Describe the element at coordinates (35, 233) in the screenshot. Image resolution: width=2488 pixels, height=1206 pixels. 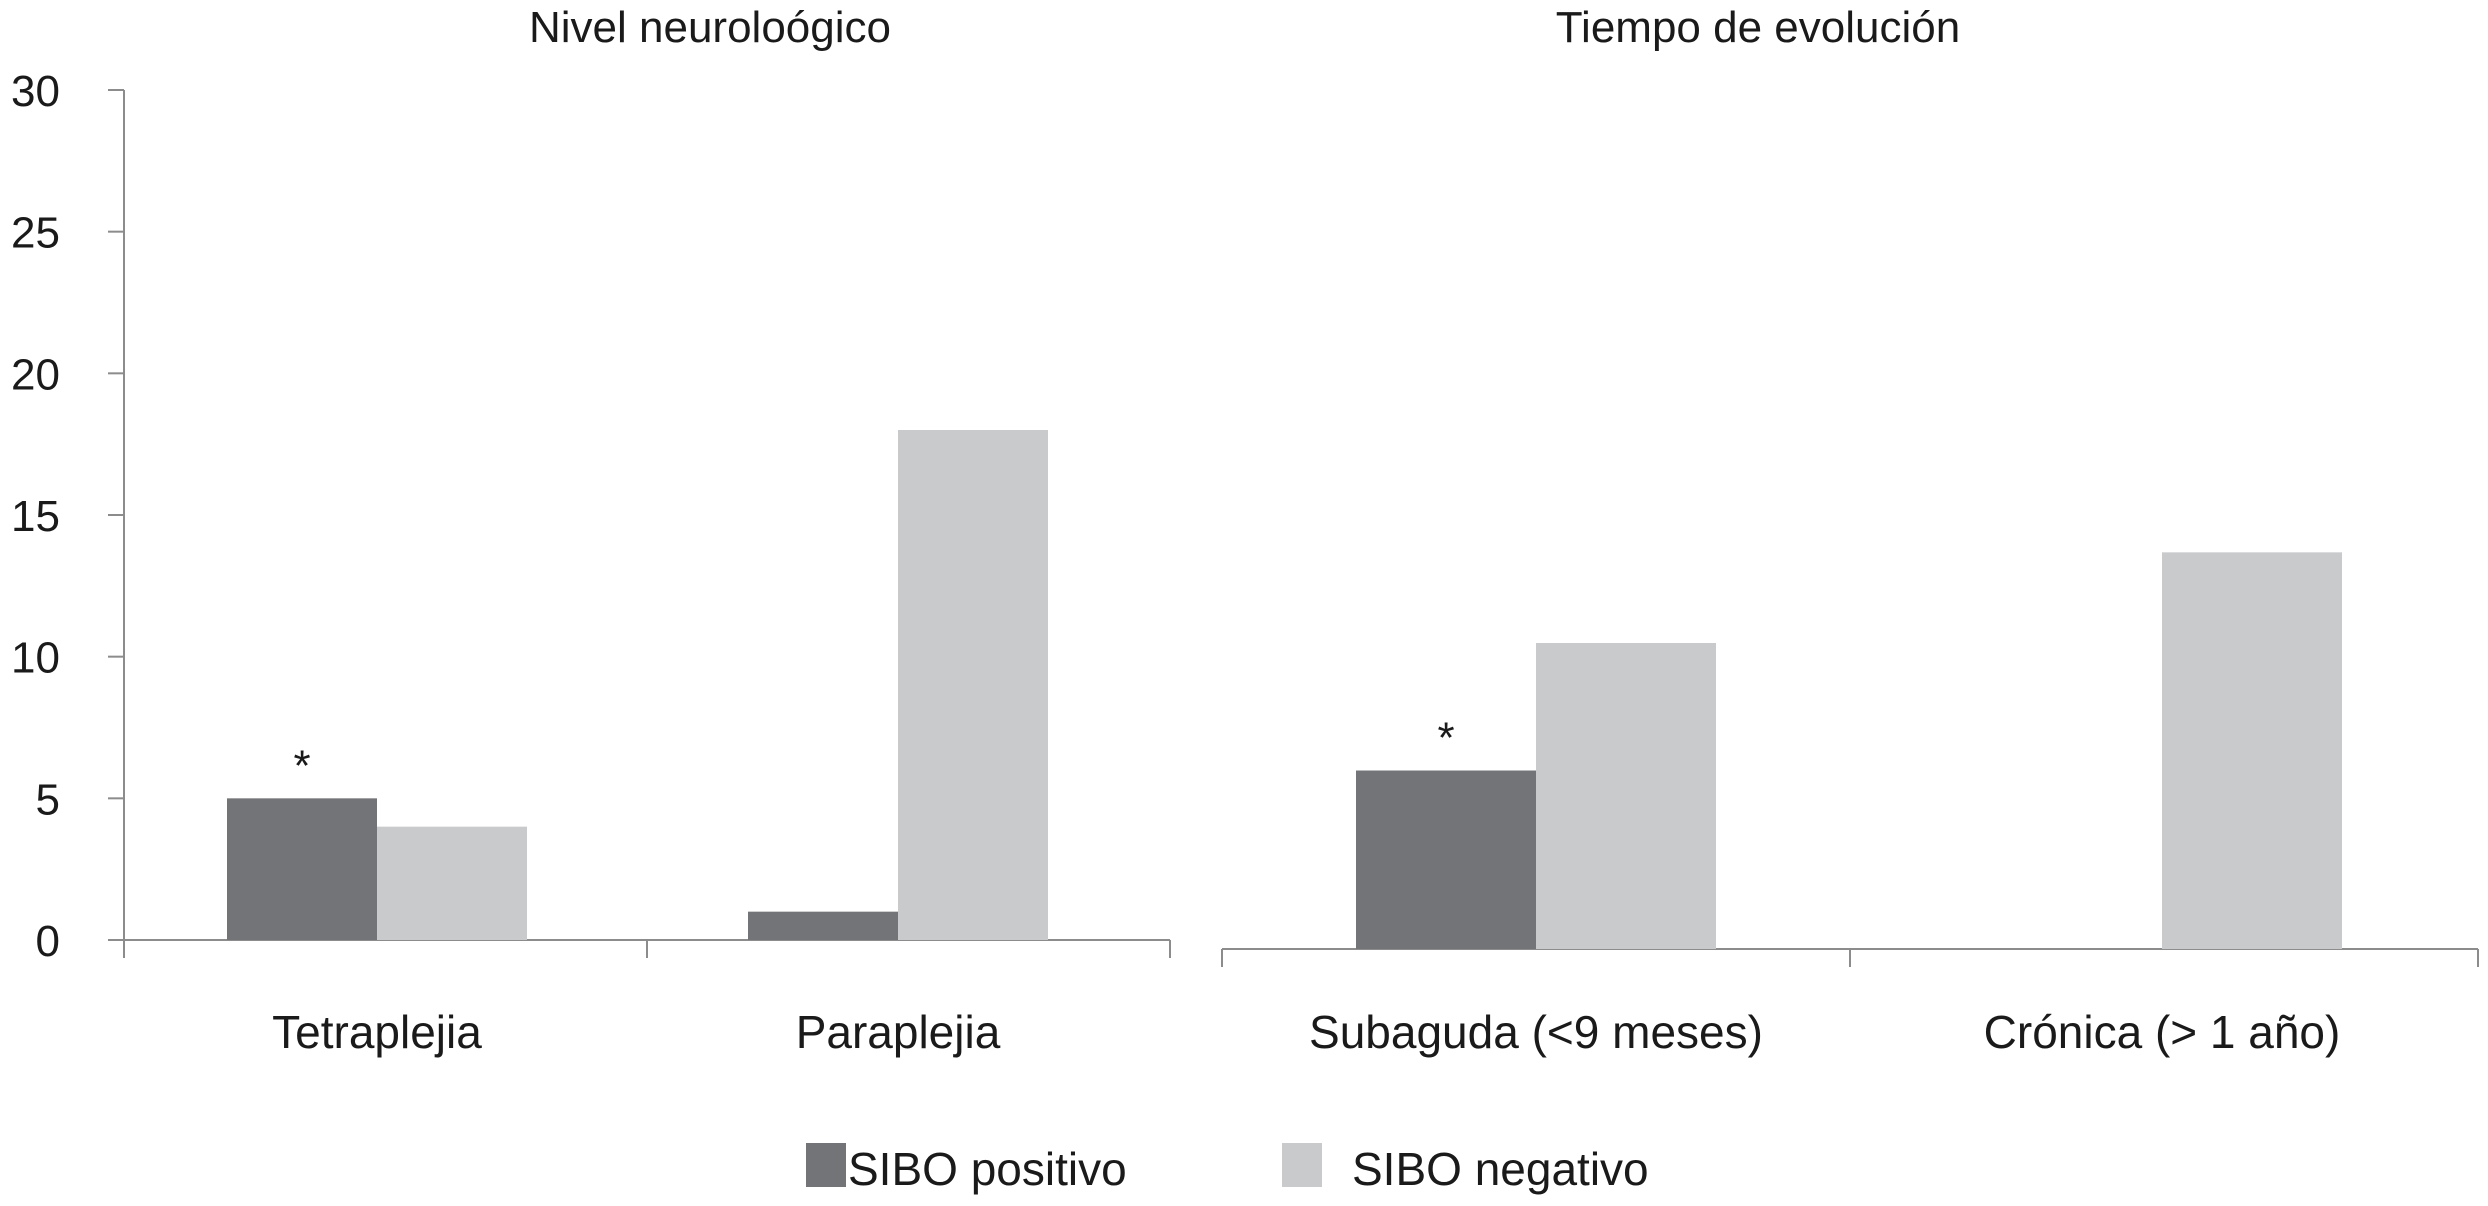
I see `y-tick-label-25: 25` at that location.